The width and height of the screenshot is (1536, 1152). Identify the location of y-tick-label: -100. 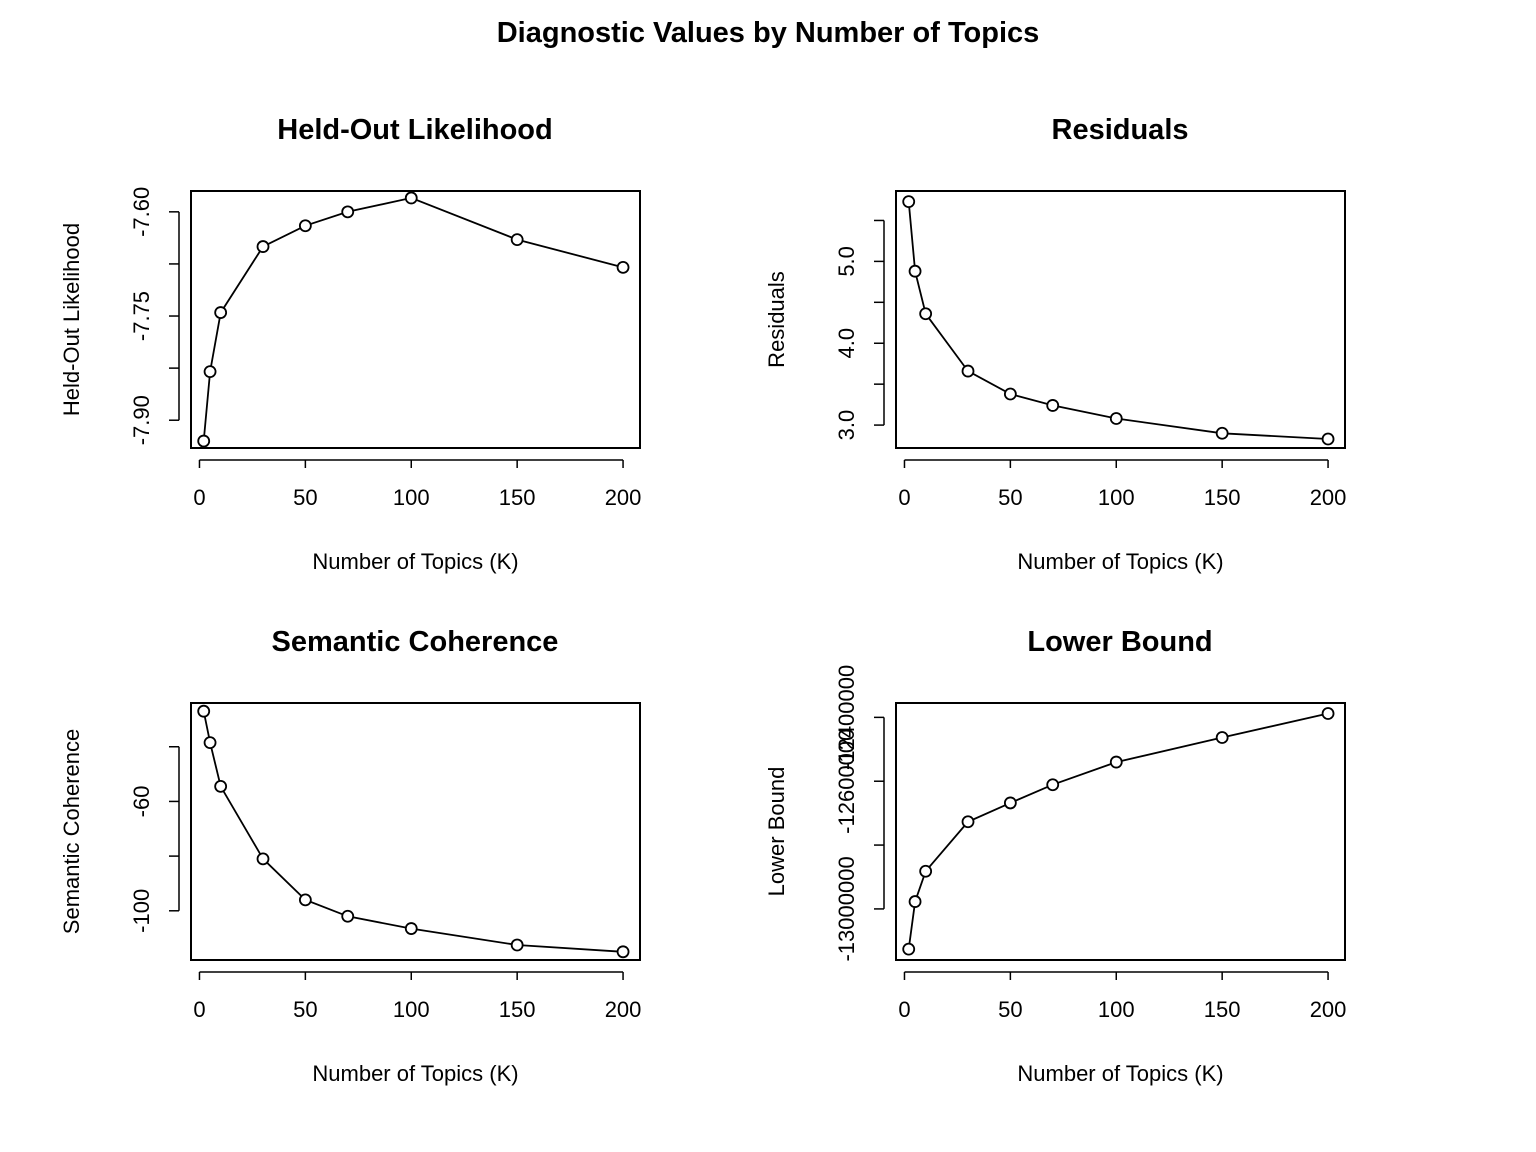
(141, 911).